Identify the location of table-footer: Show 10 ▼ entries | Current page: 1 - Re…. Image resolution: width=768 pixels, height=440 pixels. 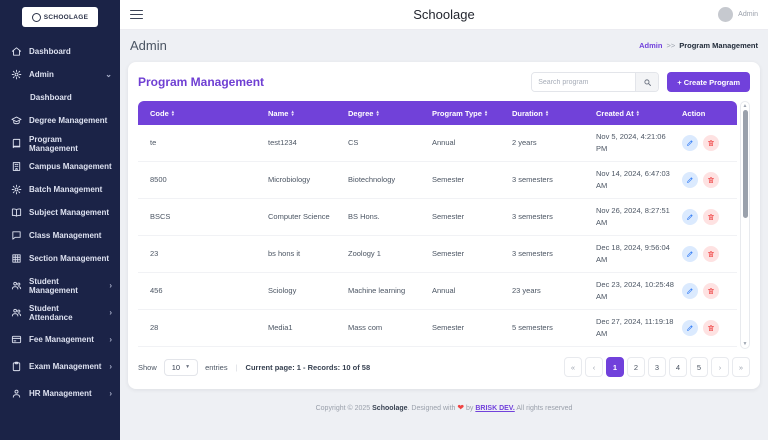
(444, 367).